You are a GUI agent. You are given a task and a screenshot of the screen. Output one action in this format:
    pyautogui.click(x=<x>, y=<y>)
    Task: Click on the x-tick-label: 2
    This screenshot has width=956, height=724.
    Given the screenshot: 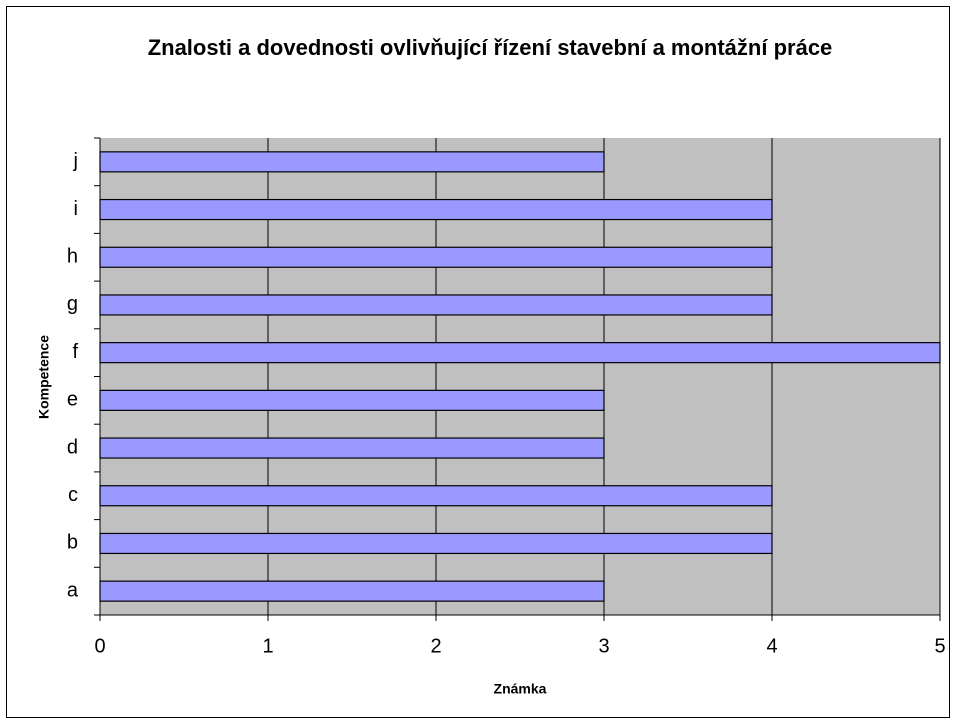 What is the action you would take?
    pyautogui.click(x=435, y=646)
    